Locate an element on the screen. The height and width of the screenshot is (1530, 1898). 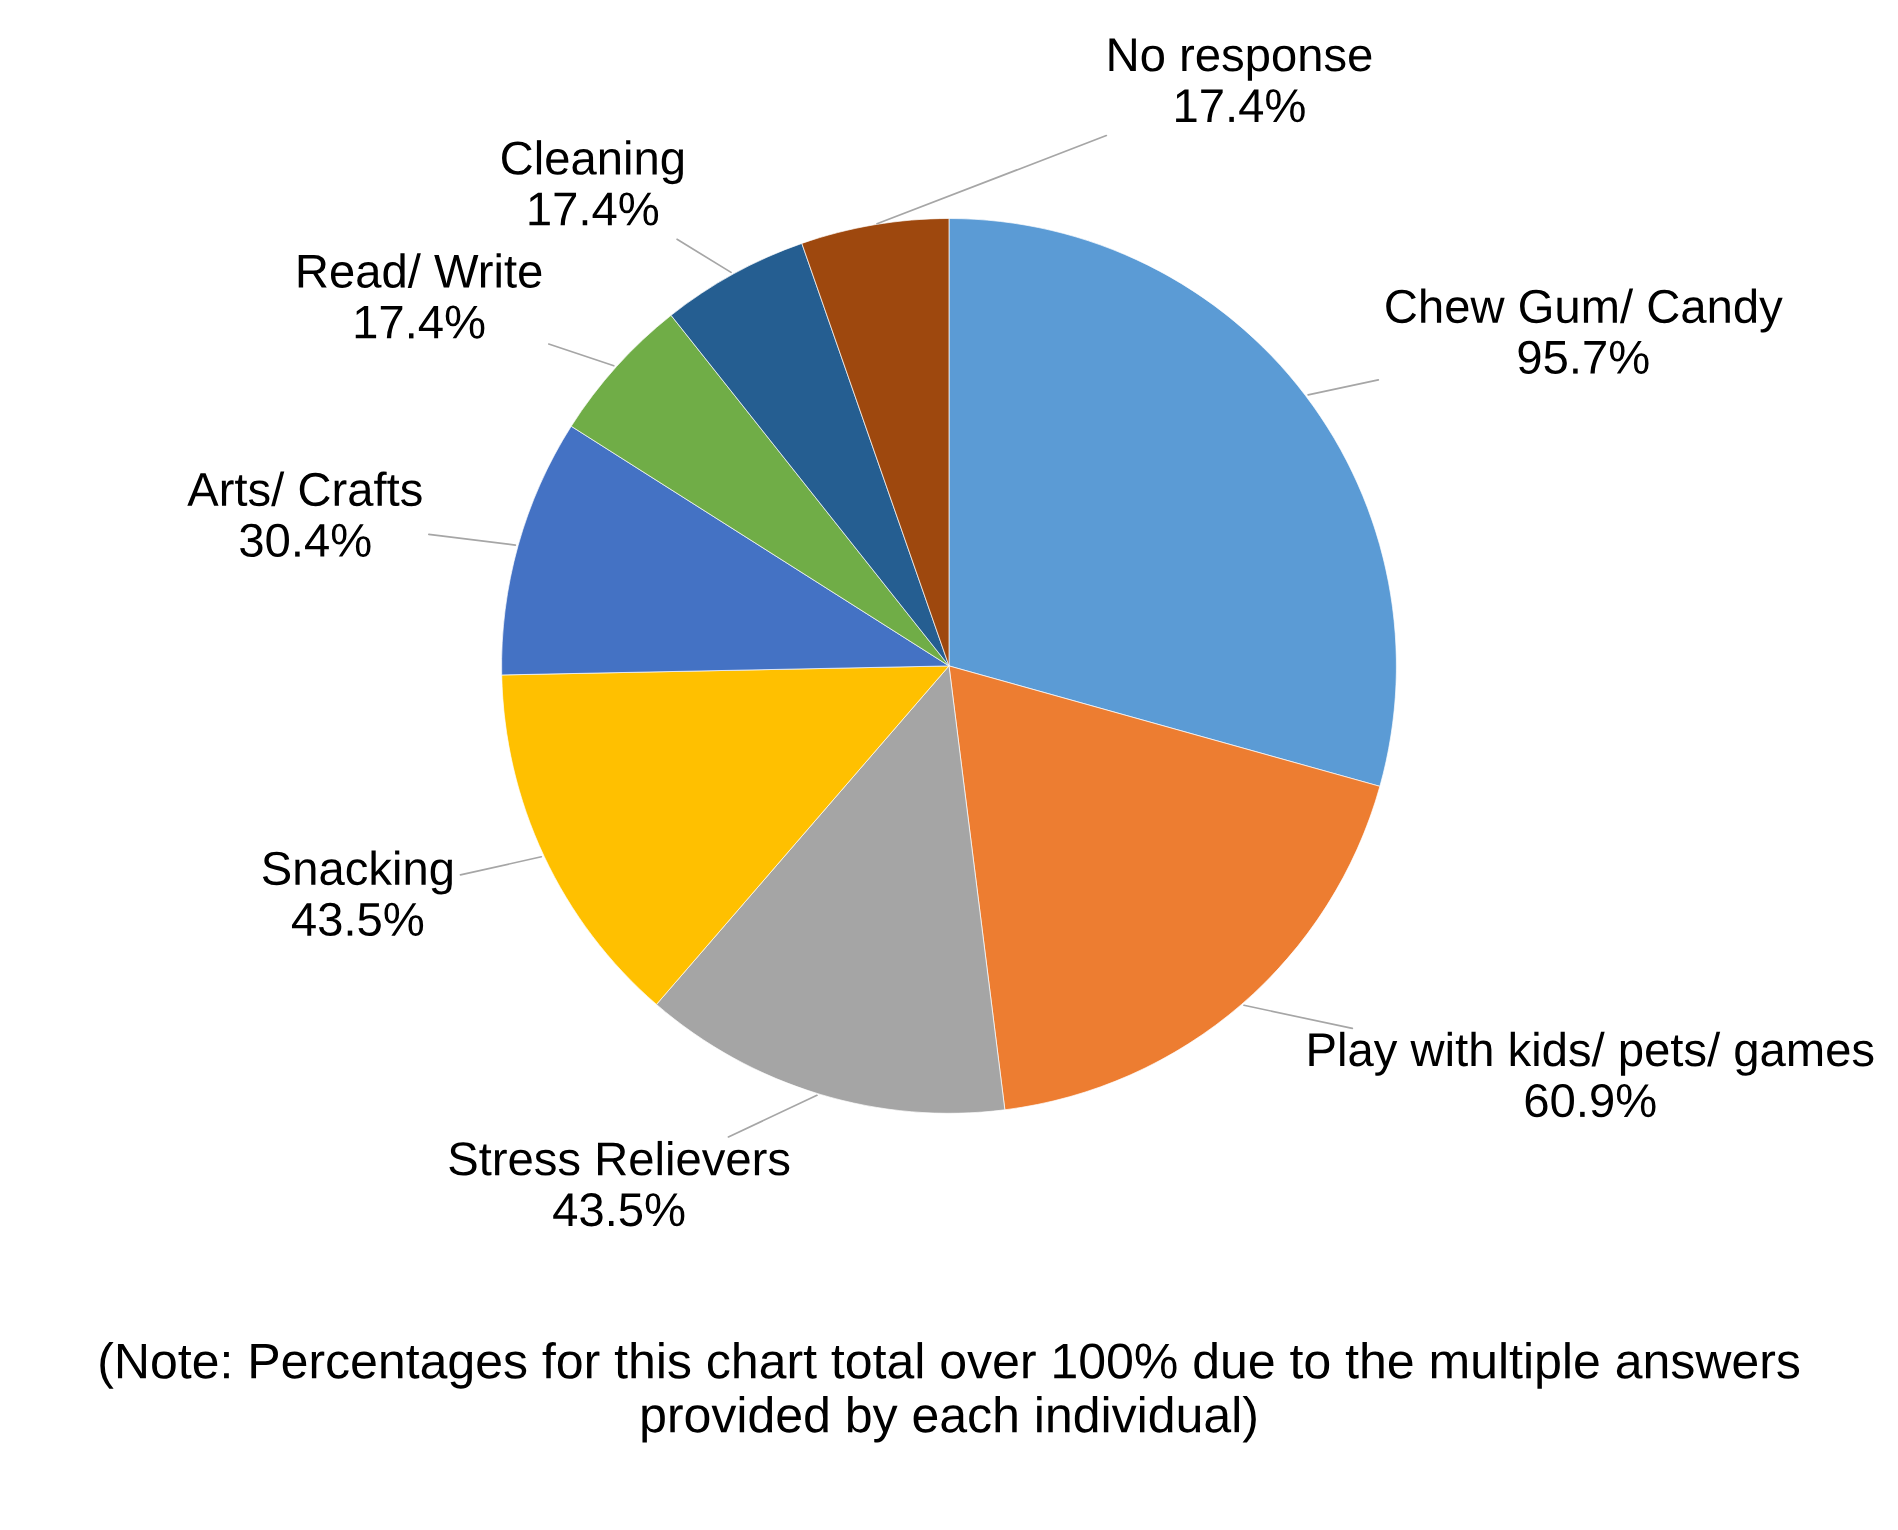
slice-label: No response is located at coordinates (1240, 59).